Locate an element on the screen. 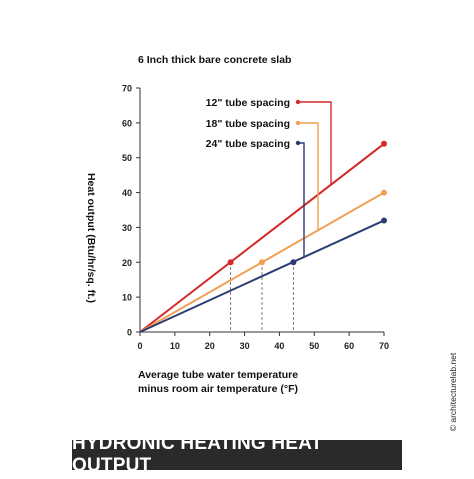  x-tick-label: 30 is located at coordinates (245, 346).